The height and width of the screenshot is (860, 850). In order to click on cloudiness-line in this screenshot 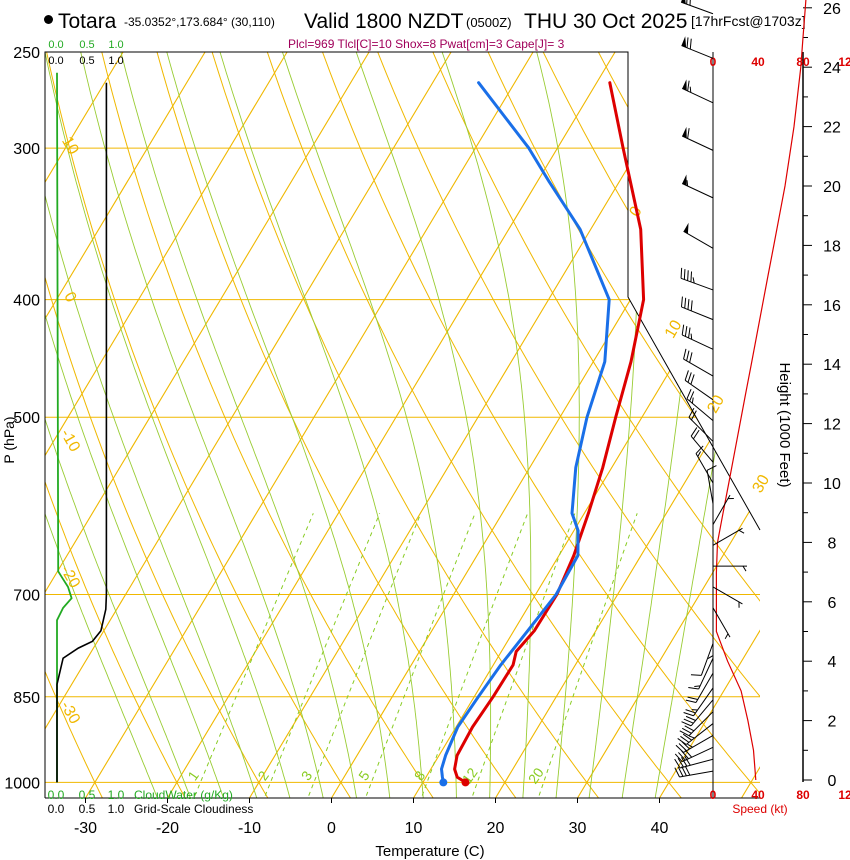, I will do `click(82, 432)`.